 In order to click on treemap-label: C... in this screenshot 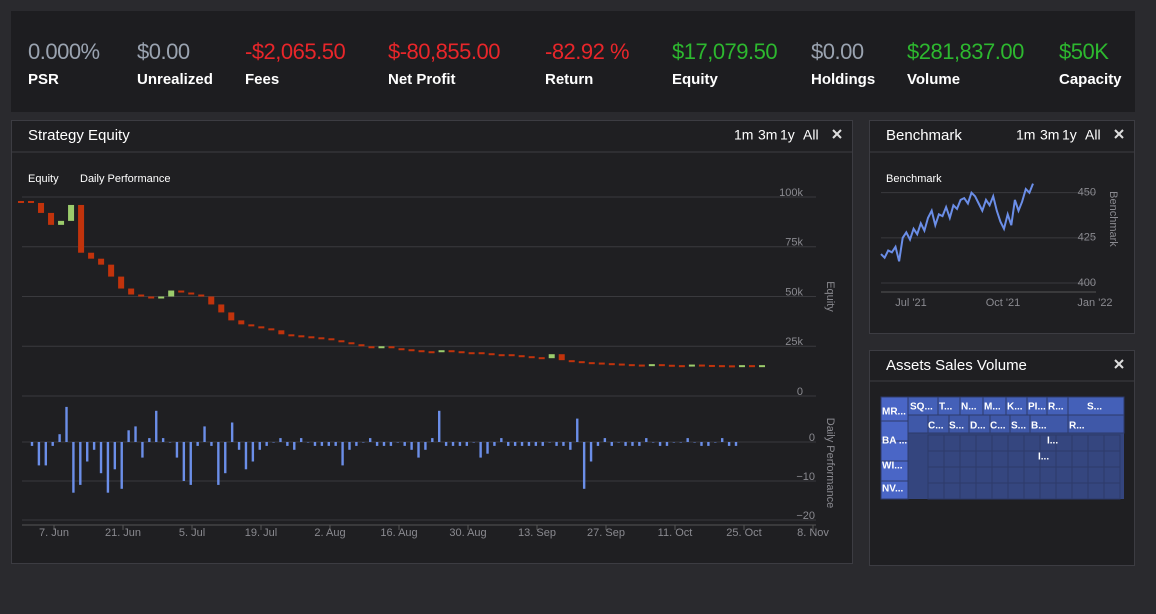, I will do `click(998, 426)`.